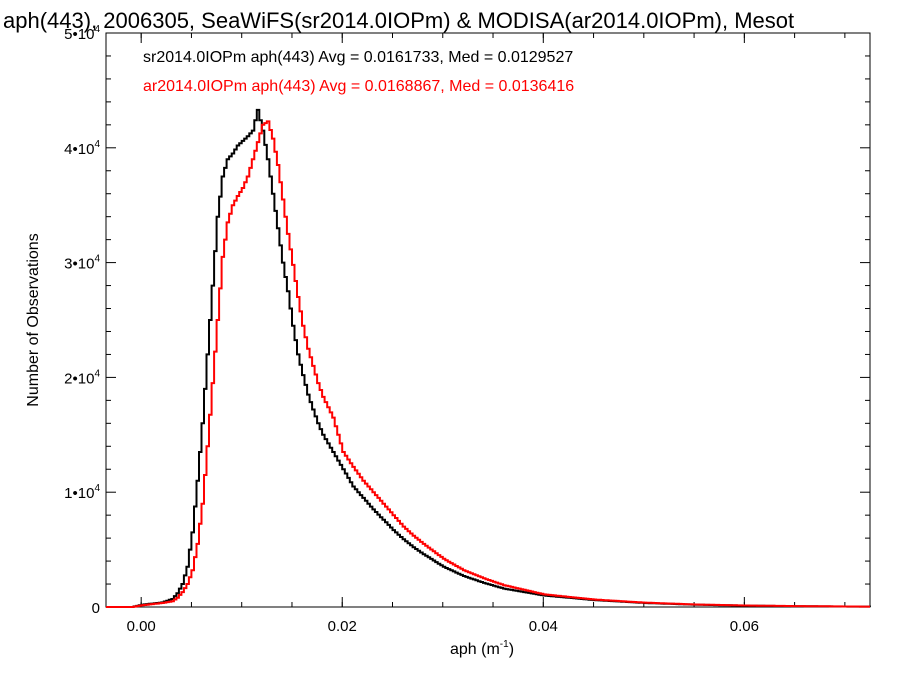  I want to click on x-axis-label: aph (m-1), so click(482, 648).